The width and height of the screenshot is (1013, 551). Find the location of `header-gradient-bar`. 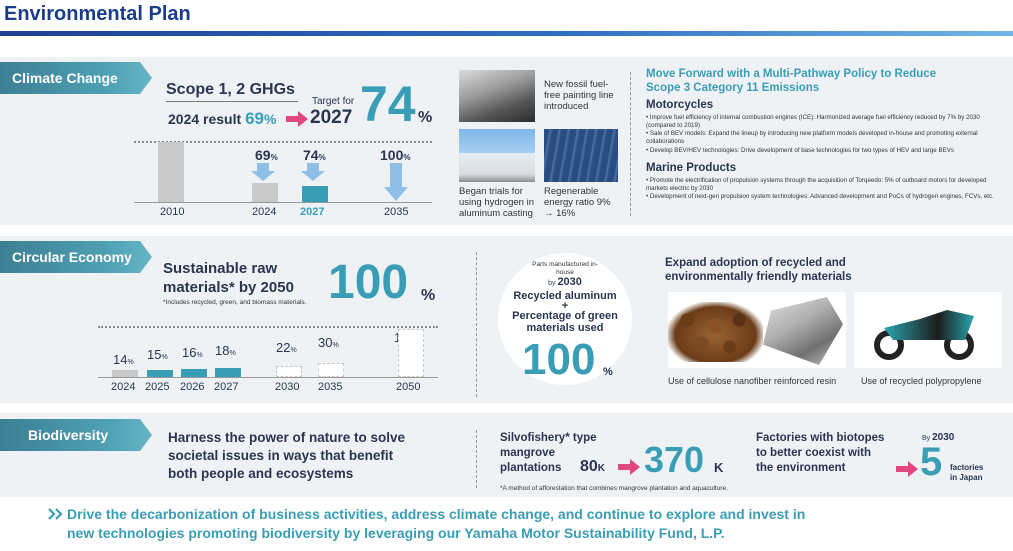

header-gradient-bar is located at coordinates (506, 33).